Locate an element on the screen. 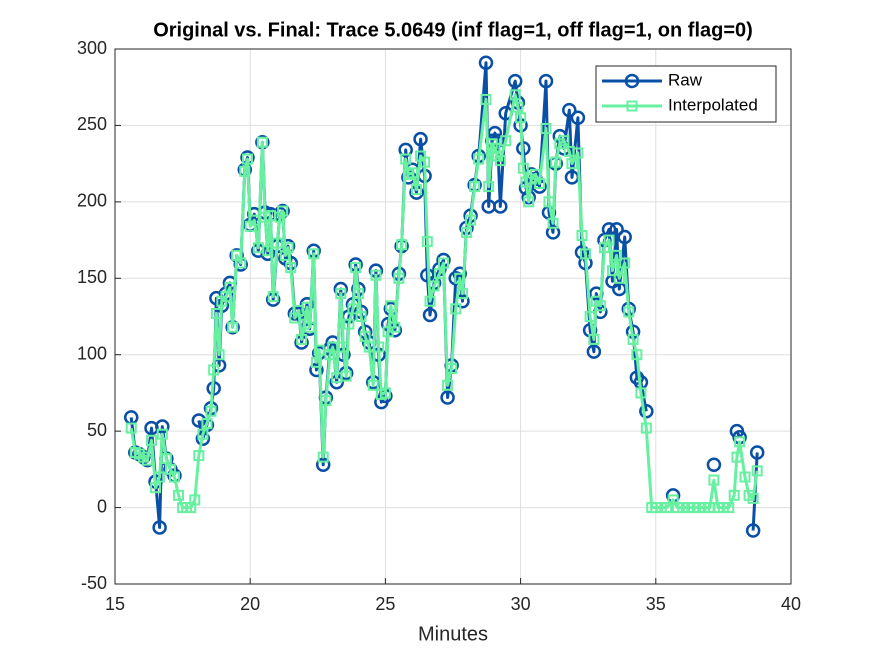 The width and height of the screenshot is (875, 656). y-tick-label: 100 is located at coordinates (92, 353).